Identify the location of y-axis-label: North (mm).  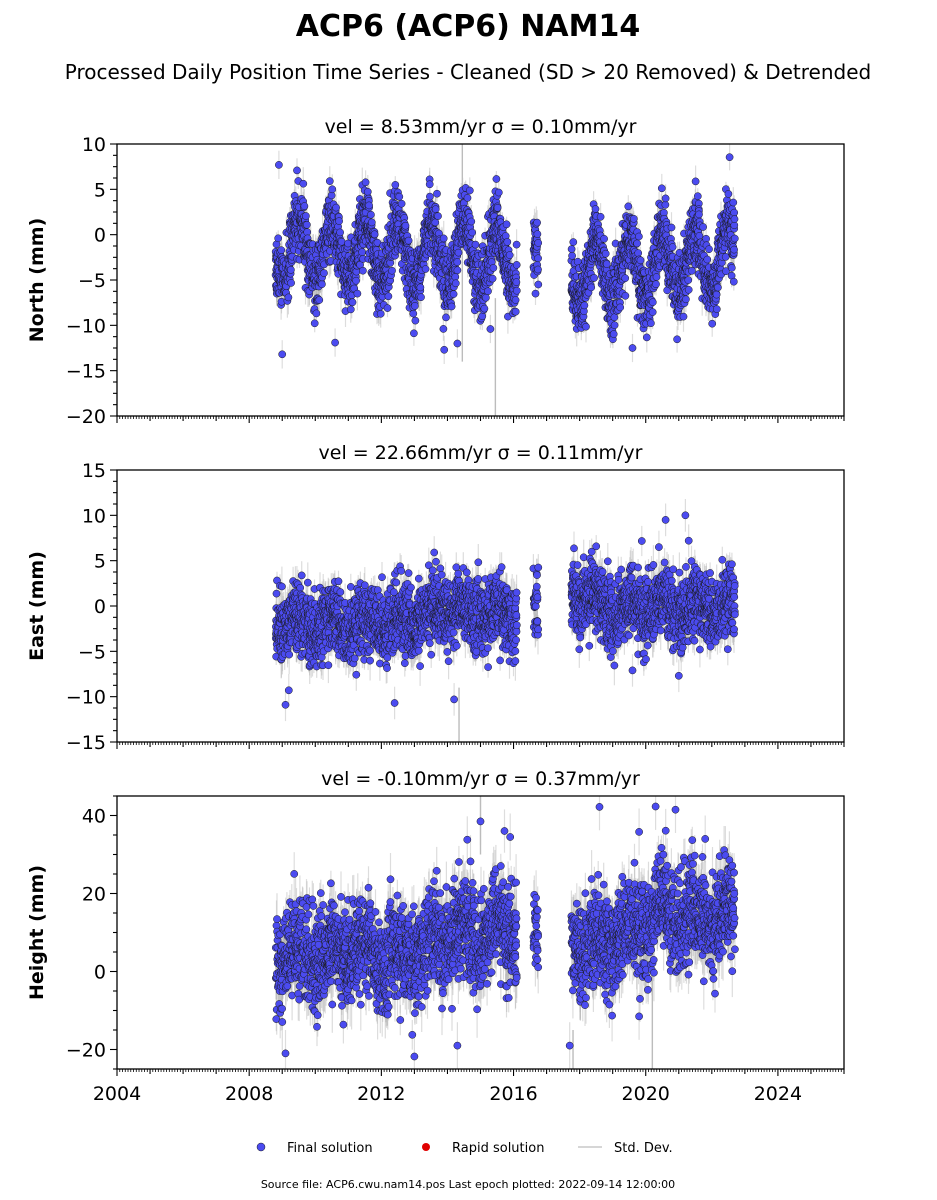
(37, 280).